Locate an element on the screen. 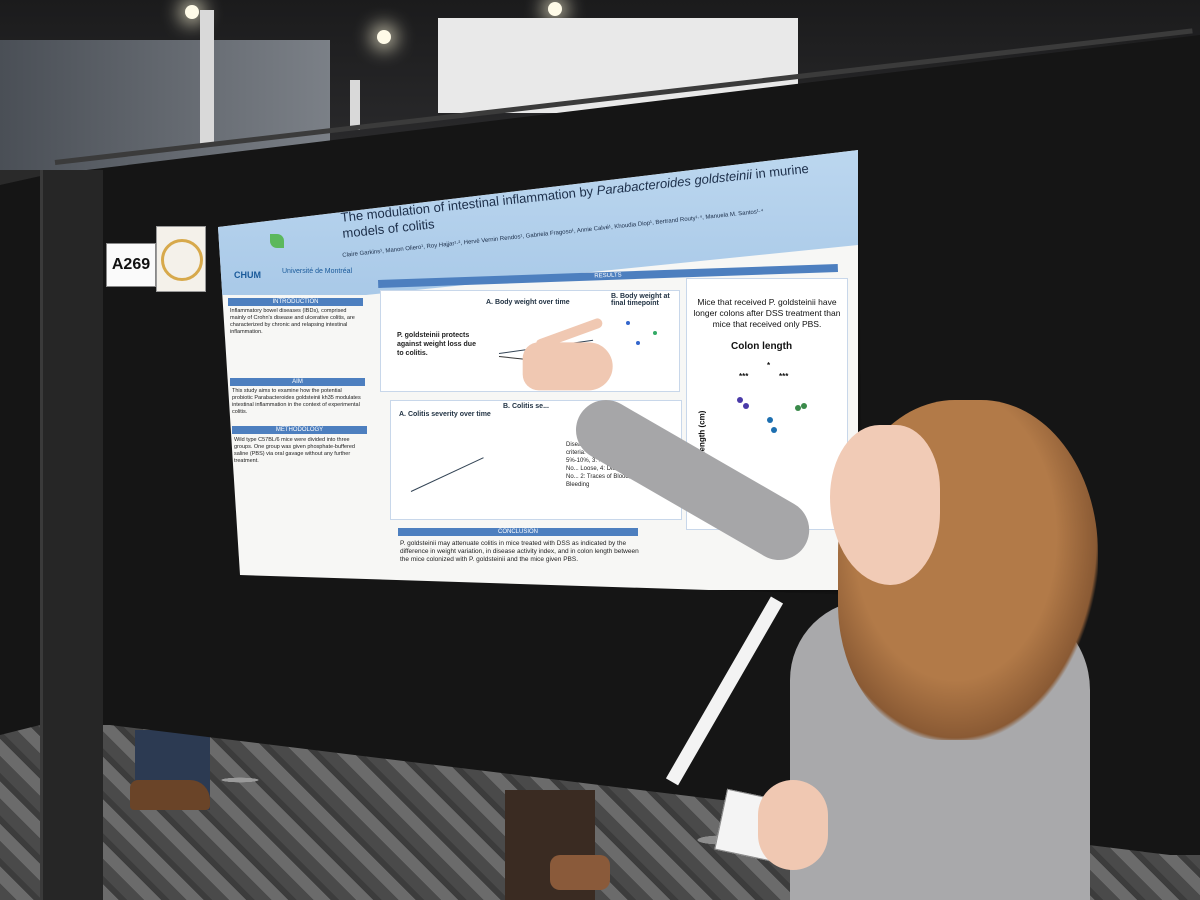 The height and width of the screenshot is (900, 1200). intro-heading: INTRODUCTION is located at coordinates (295, 302).